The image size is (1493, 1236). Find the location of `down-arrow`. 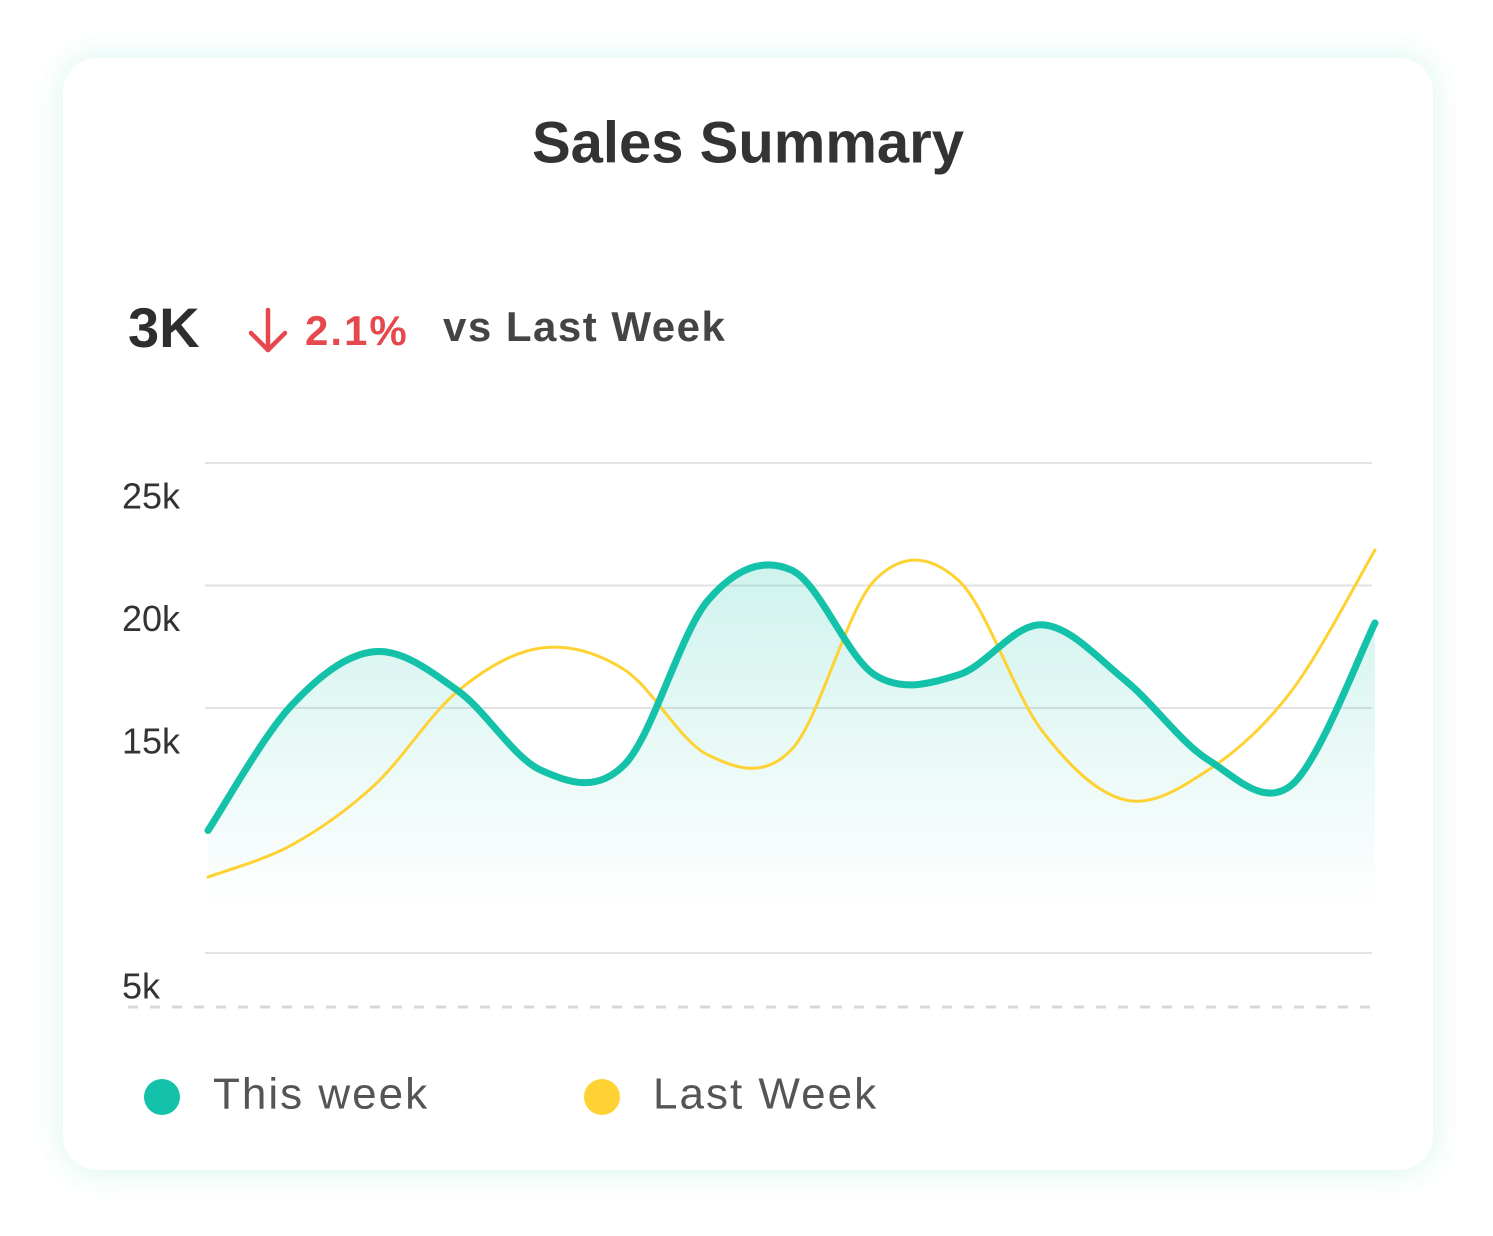

down-arrow is located at coordinates (268, 330).